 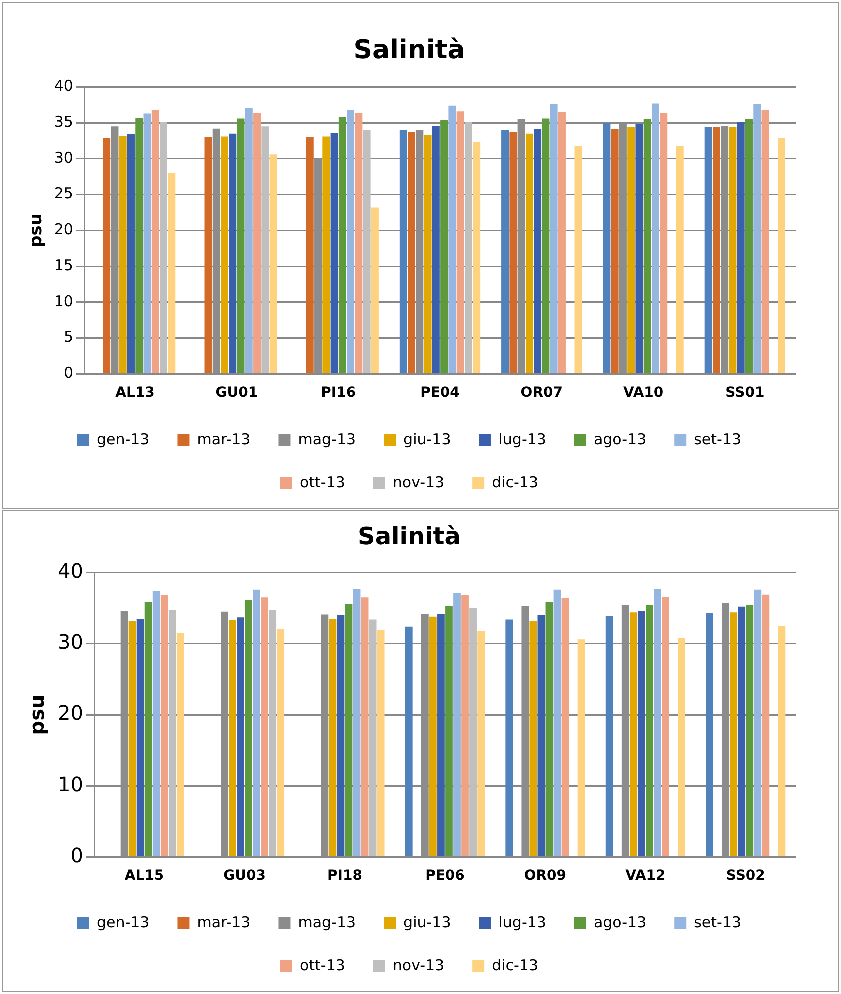 What do you see at coordinates (71, 784) in the screenshot?
I see `y-tick-label: 10` at bounding box center [71, 784].